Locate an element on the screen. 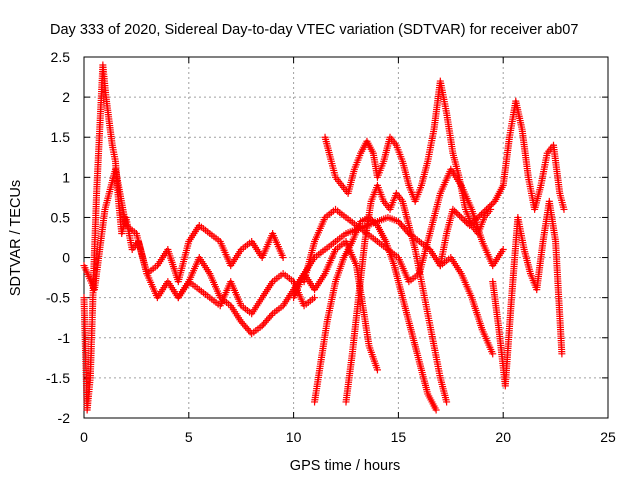 The width and height of the screenshot is (640, 480). y-axis-title: SDTVAR / TECUs is located at coordinates (16, 238).